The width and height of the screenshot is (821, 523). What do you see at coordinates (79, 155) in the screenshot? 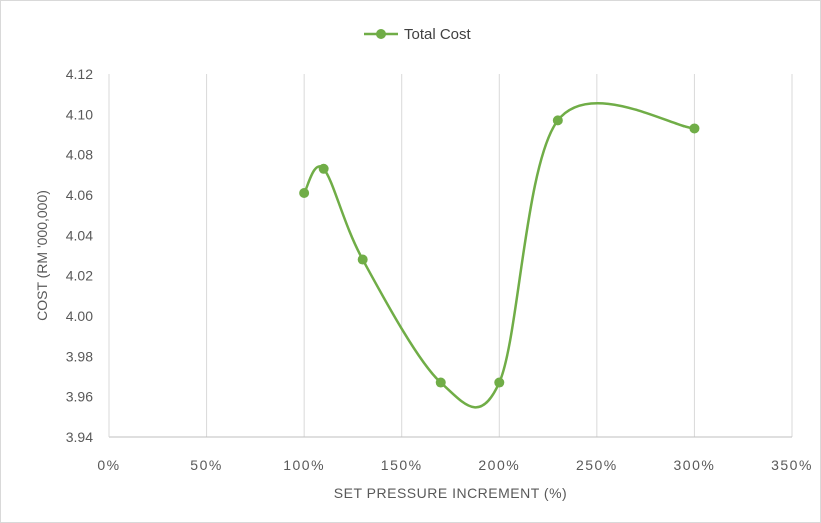
I see `y-tick-label: 4.08` at bounding box center [79, 155].